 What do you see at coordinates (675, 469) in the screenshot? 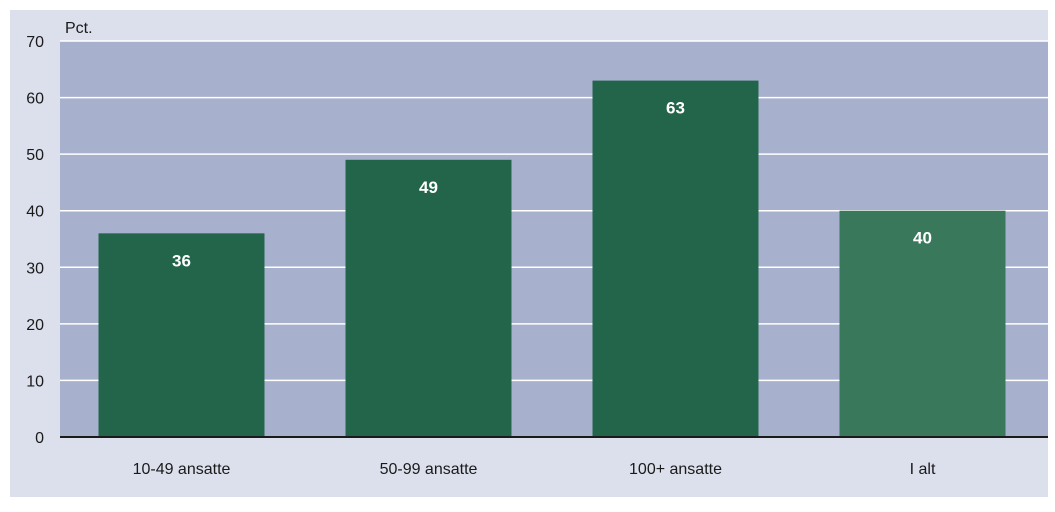
I see `x-category-label: 100+ ansatte` at bounding box center [675, 469].